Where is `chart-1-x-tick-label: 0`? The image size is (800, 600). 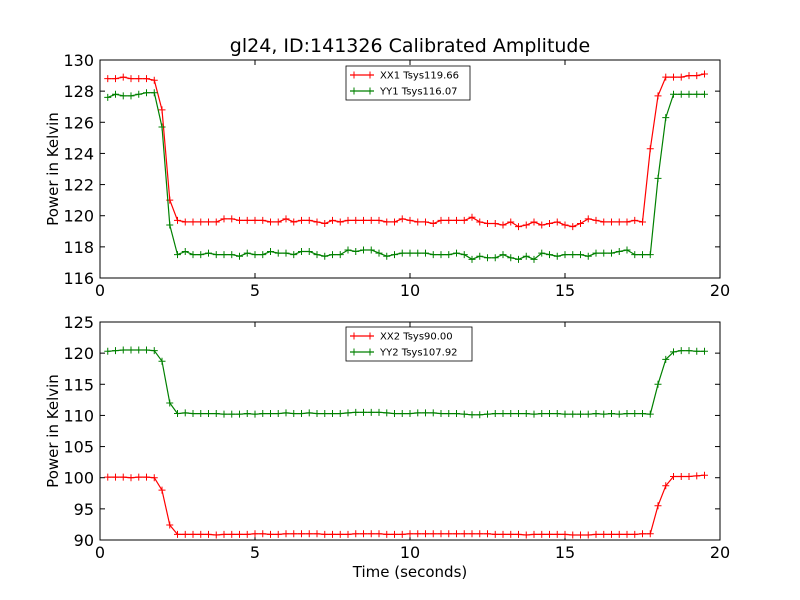
chart-1-x-tick-label: 0 is located at coordinates (100, 290).